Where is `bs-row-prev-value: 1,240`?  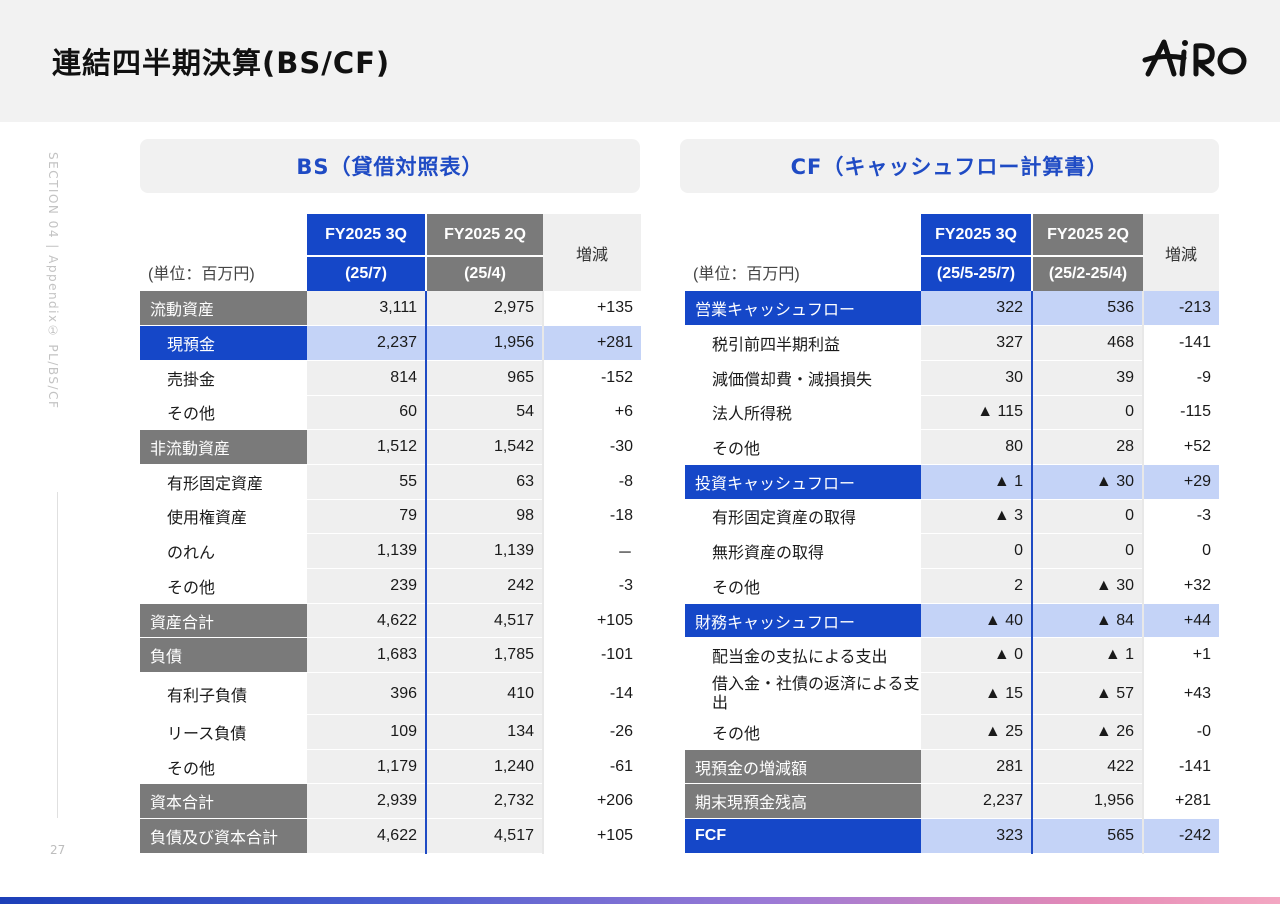
bs-row-prev-value: 1,240 is located at coordinates (485, 767).